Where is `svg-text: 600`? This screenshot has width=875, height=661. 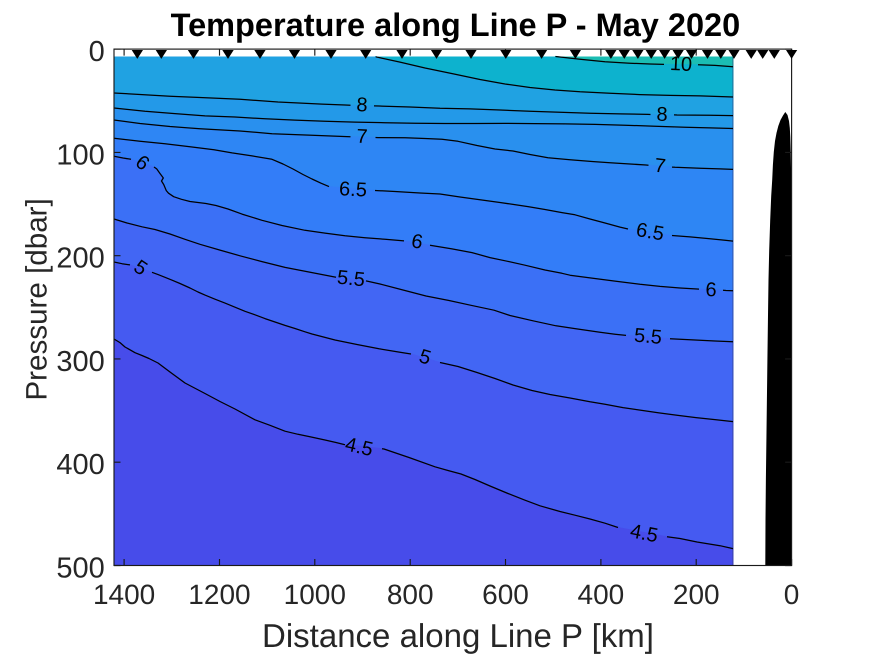 svg-text: 600 is located at coordinates (505, 594).